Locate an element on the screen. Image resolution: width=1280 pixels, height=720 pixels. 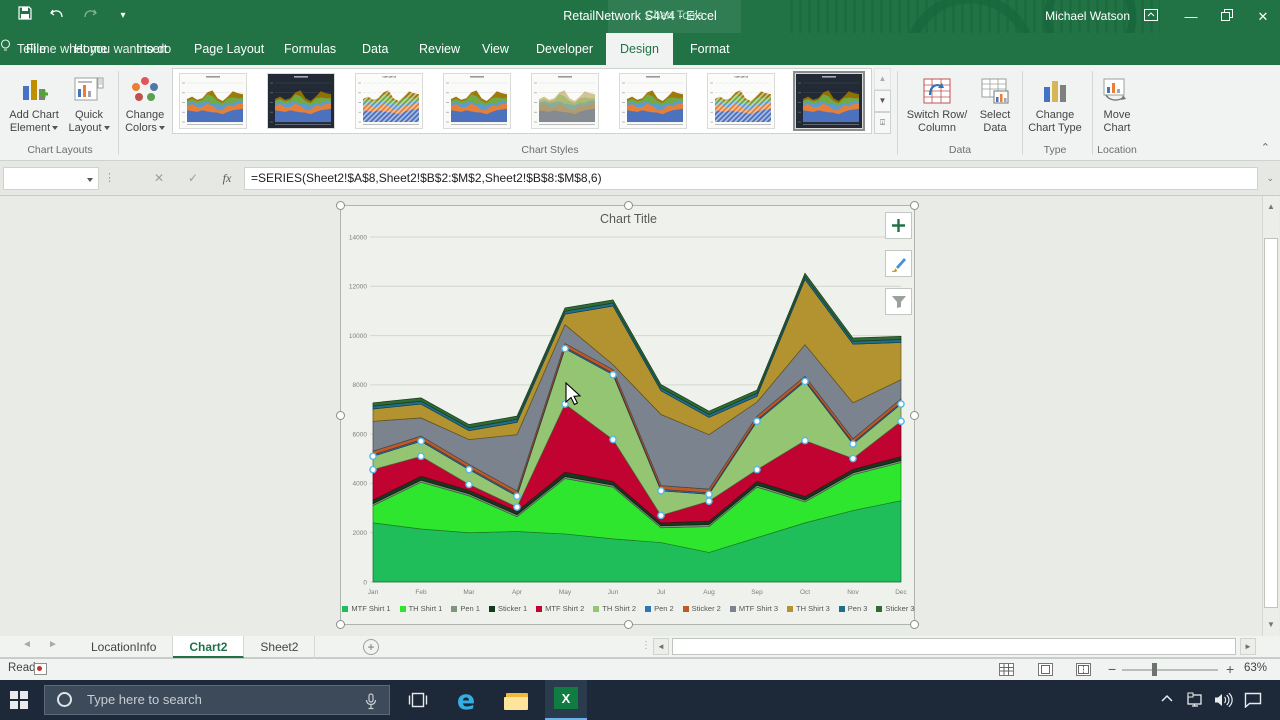
gallery-down-icon: ▼ is located at coordinates (882, 101).